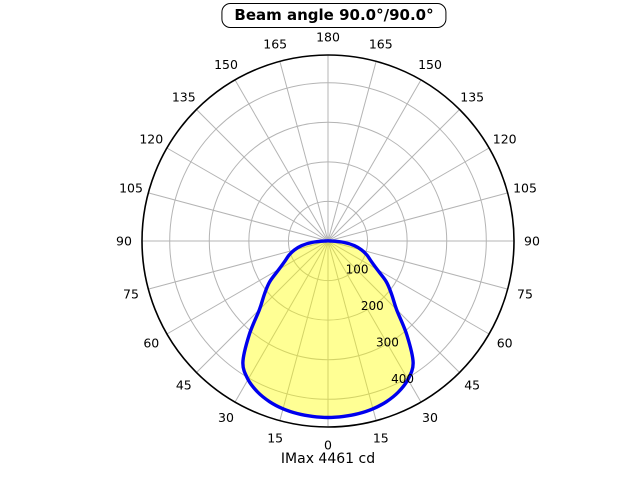  I want to click on angle-tick-label: 180, so click(328, 37).